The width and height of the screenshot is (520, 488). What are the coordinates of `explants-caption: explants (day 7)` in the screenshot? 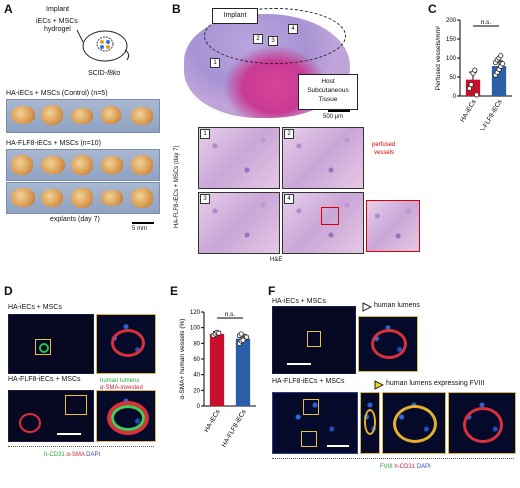 It's located at (75, 219).